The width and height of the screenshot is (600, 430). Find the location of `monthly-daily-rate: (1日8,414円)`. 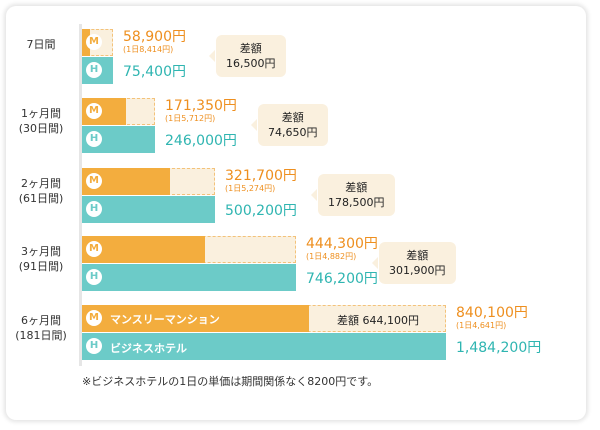

monthly-daily-rate: (1日8,414円) is located at coordinates (148, 49).